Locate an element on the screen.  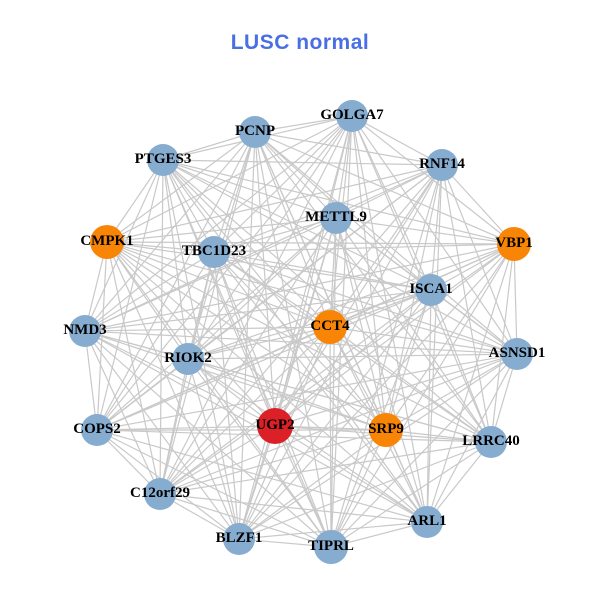
node-LRRC40 is located at coordinates (491, 442).